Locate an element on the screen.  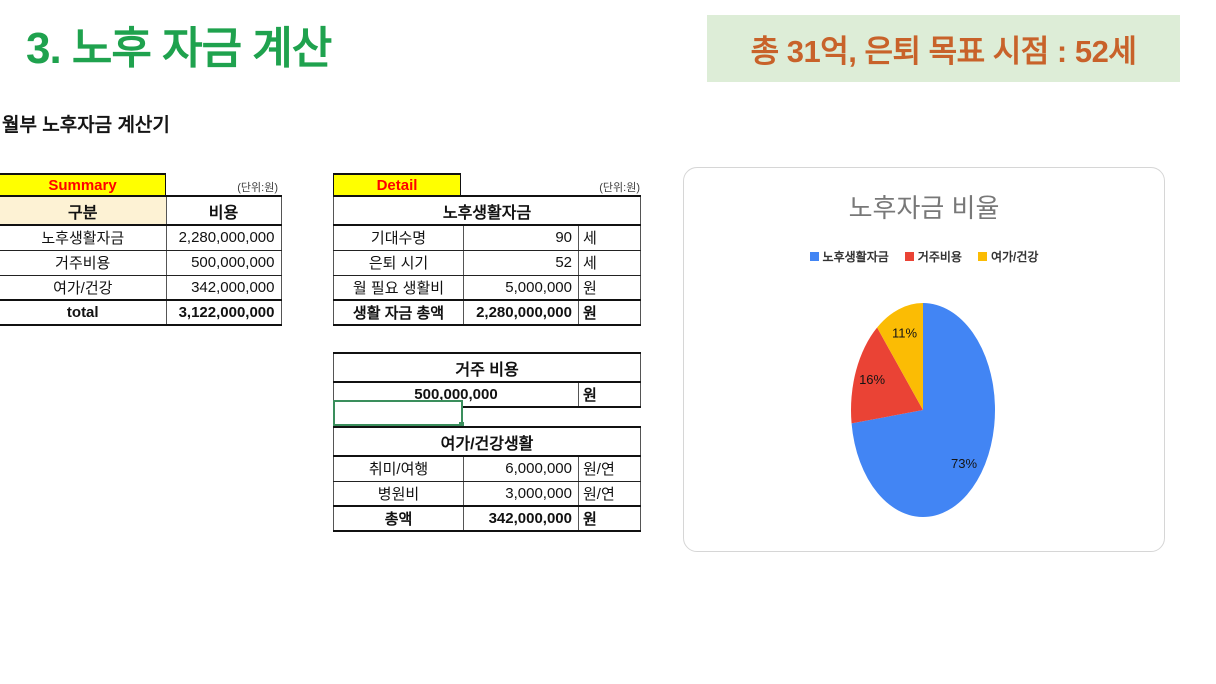
detail-life-title: 노후생활자금 is located at coordinates (487, 210).